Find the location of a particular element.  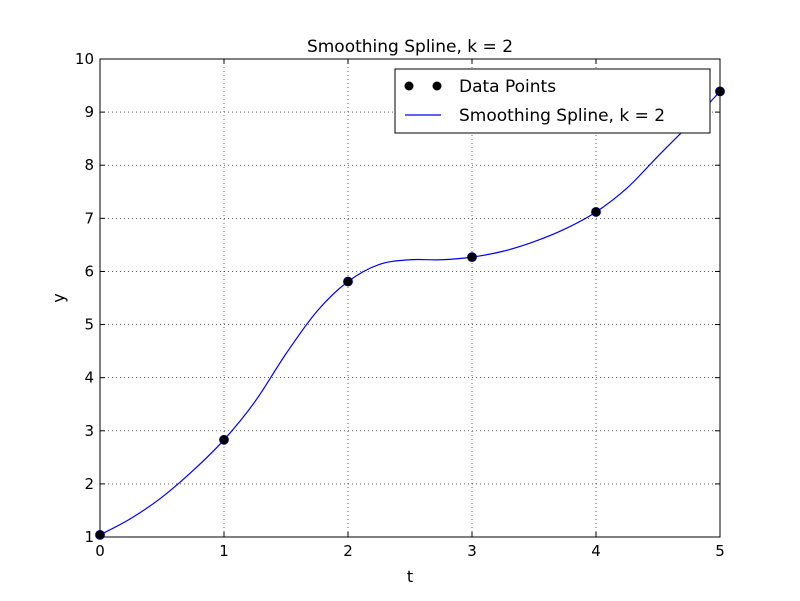

y-tick-label: 3 is located at coordinates (89, 431).